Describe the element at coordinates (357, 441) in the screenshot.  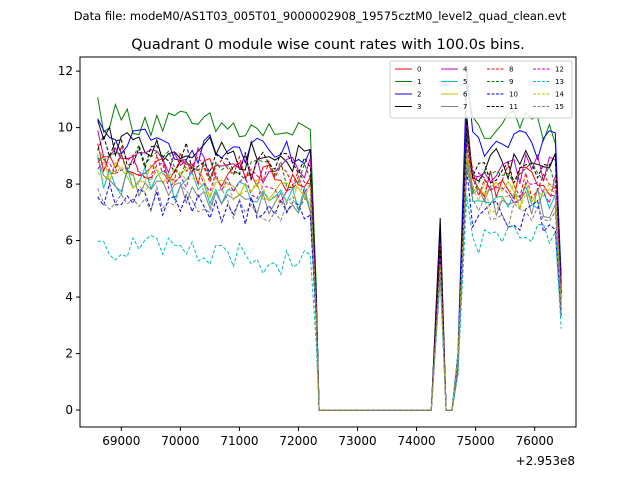
I see `x-tick-label: 73000` at that location.